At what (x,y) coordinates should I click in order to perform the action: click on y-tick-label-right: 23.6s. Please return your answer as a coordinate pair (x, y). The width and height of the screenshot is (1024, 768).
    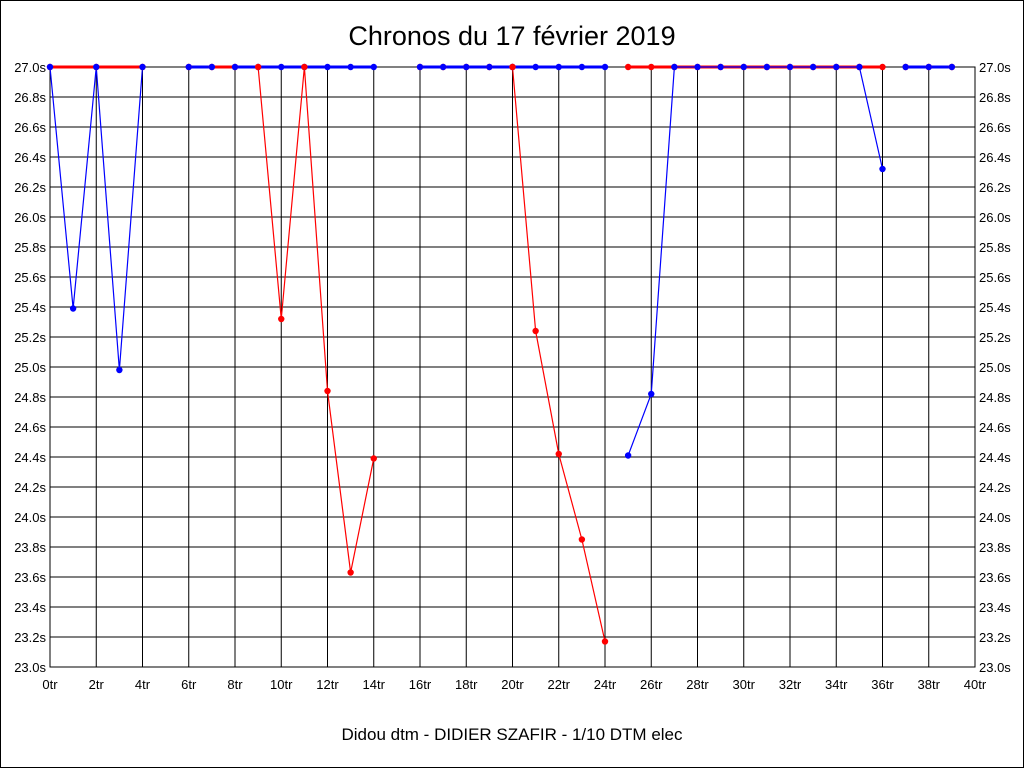
    Looking at the image, I should click on (995, 577).